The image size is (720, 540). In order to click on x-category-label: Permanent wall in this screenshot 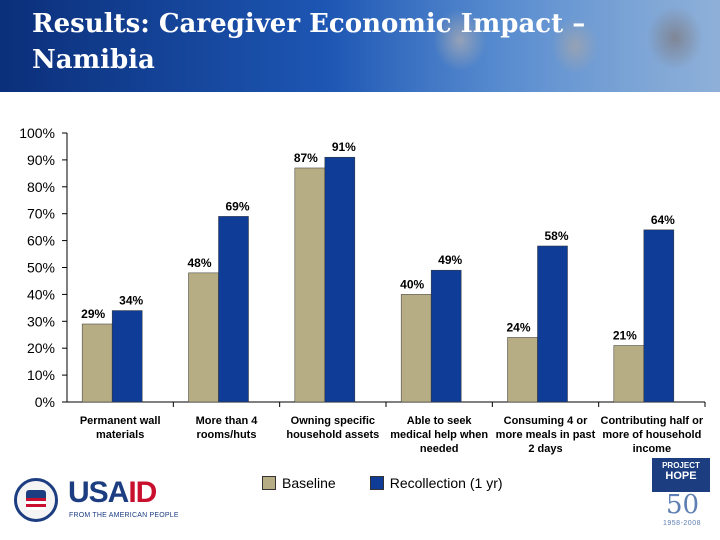, I will do `click(120, 421)`.